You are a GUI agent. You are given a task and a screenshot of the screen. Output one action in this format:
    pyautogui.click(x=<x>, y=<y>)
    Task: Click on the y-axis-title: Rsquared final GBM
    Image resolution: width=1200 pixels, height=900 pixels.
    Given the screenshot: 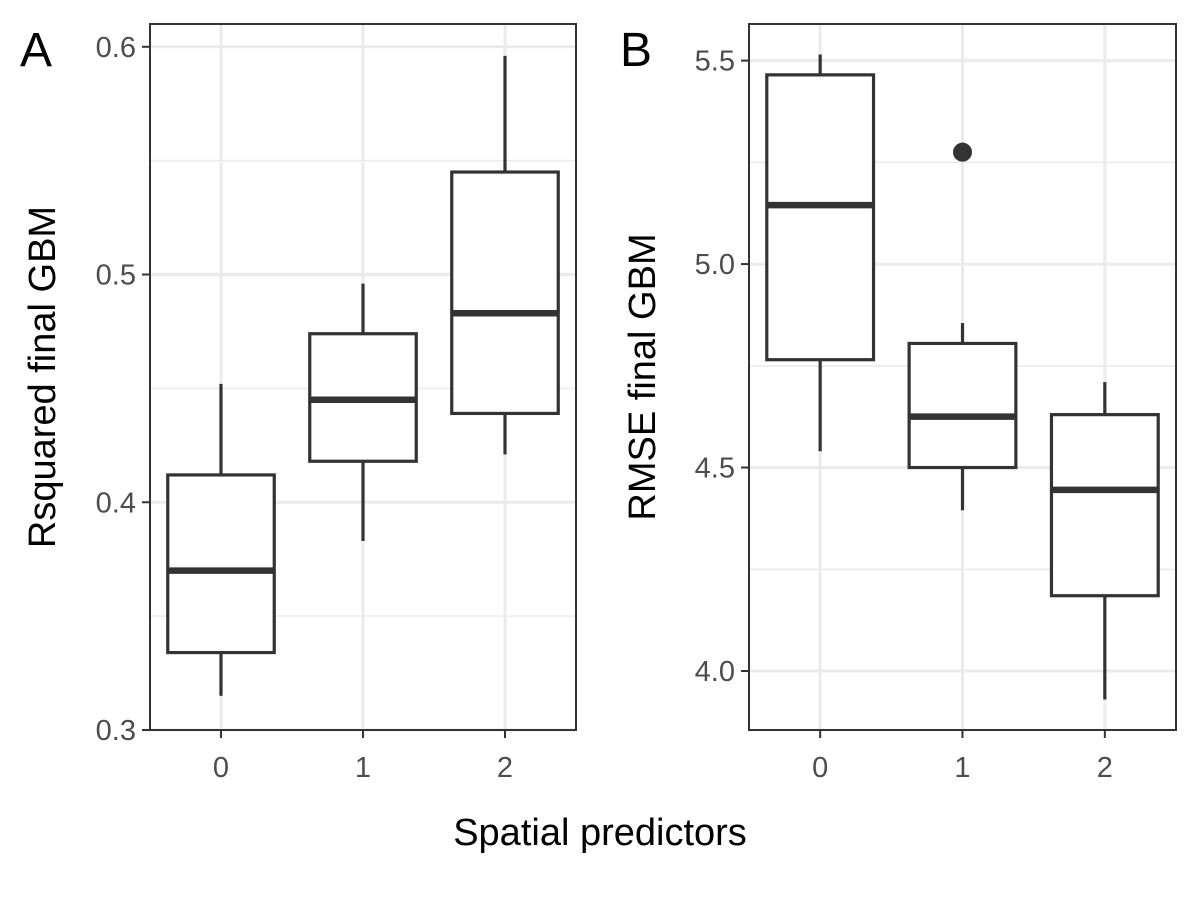 What is the action you would take?
    pyautogui.click(x=43, y=377)
    